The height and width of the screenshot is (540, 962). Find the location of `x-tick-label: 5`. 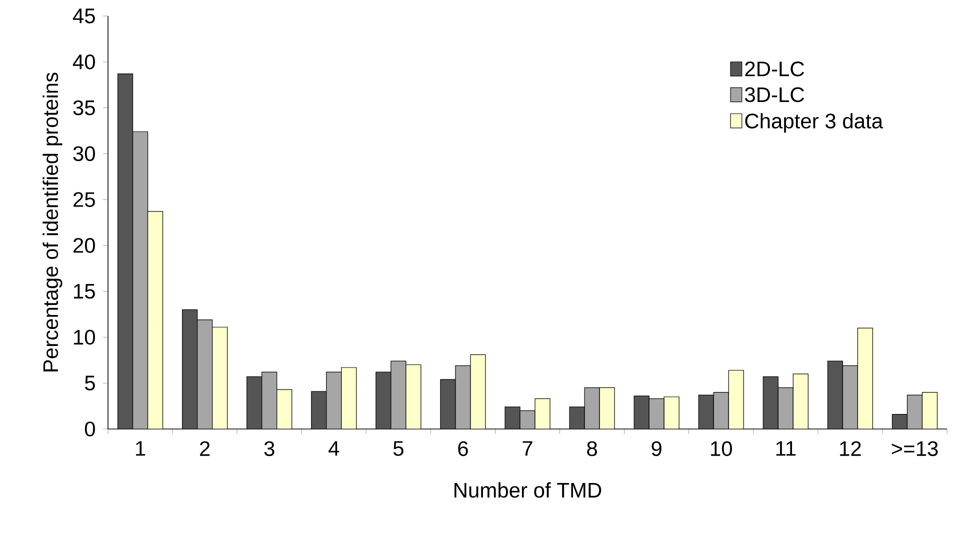

x-tick-label: 5 is located at coordinates (398, 448).